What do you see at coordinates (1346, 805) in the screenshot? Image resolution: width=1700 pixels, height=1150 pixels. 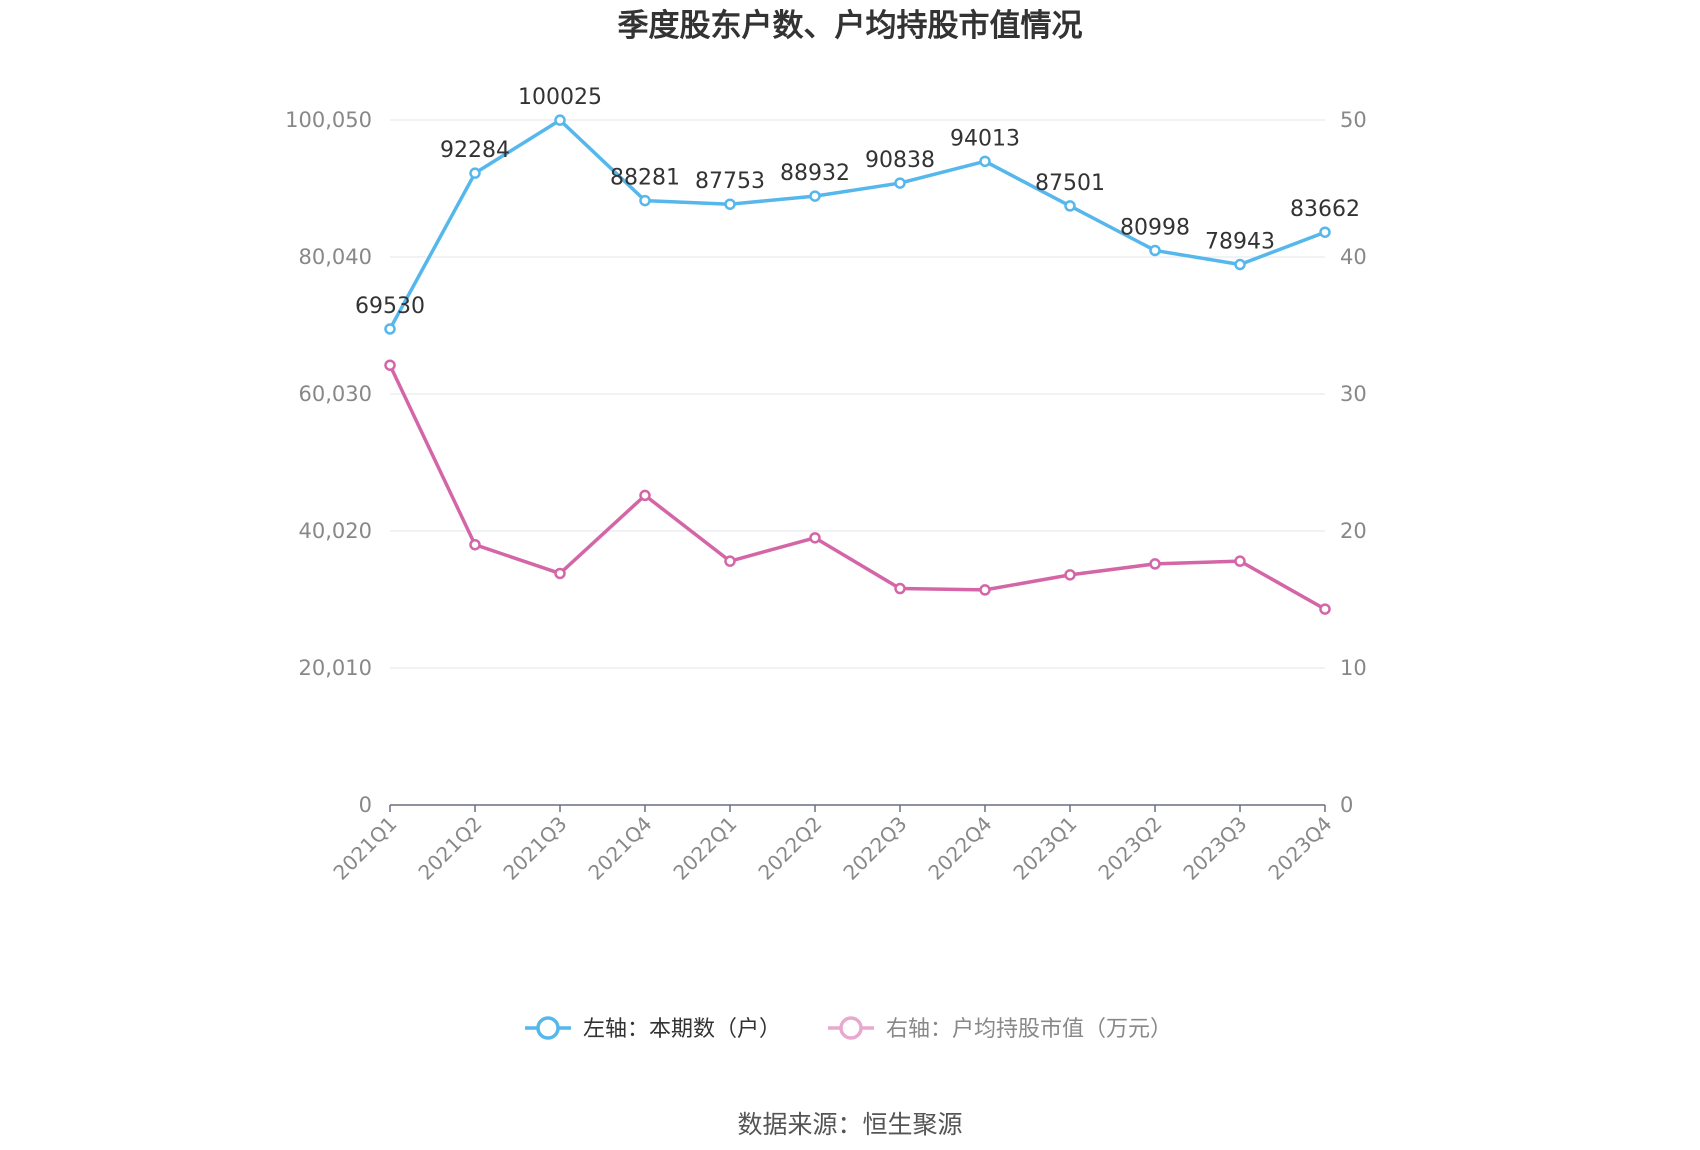 I see `y-right-tick-label: 0` at bounding box center [1346, 805].